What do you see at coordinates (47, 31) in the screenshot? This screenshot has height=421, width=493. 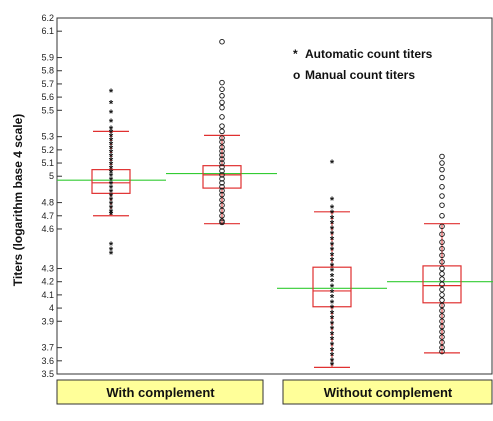 I see `y-tick-label: 6.1` at bounding box center [47, 31].